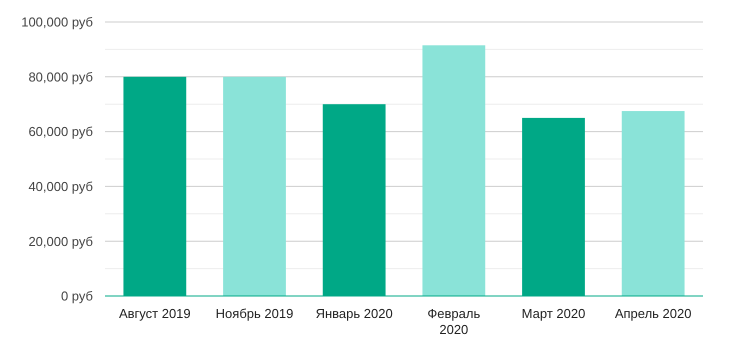  Describe the element at coordinates (354, 313) in the screenshot. I see `x-tick-label: Январь 2020` at that location.